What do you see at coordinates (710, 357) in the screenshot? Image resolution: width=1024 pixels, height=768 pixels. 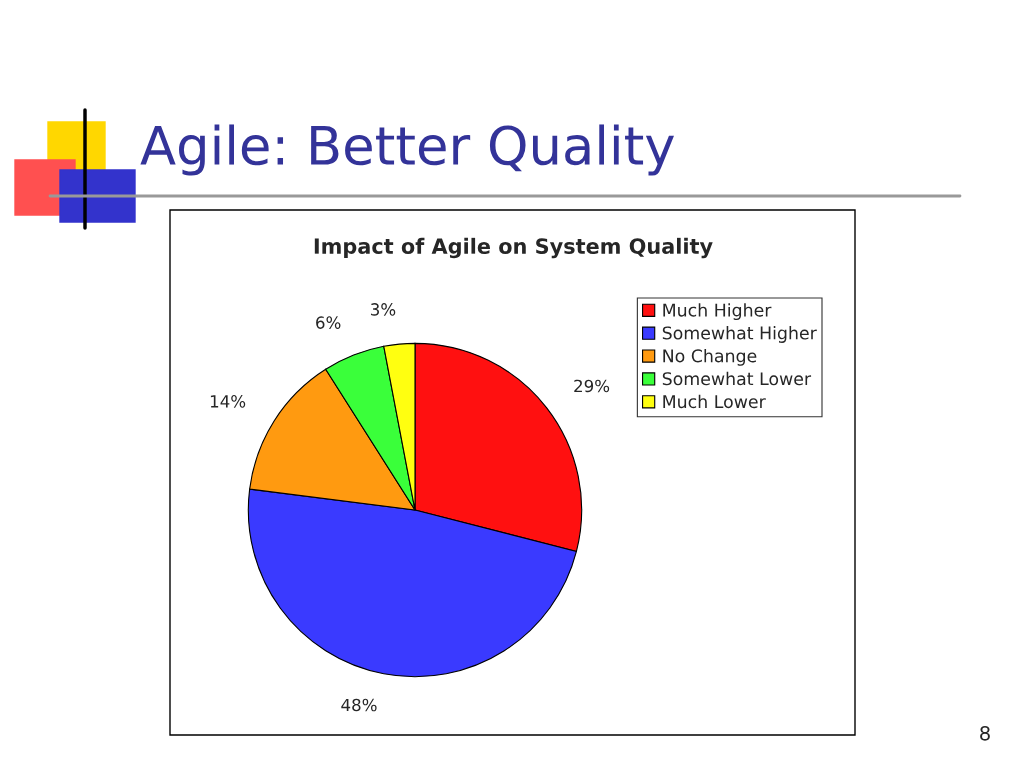 I see `legend-label: No Change` at bounding box center [710, 357].